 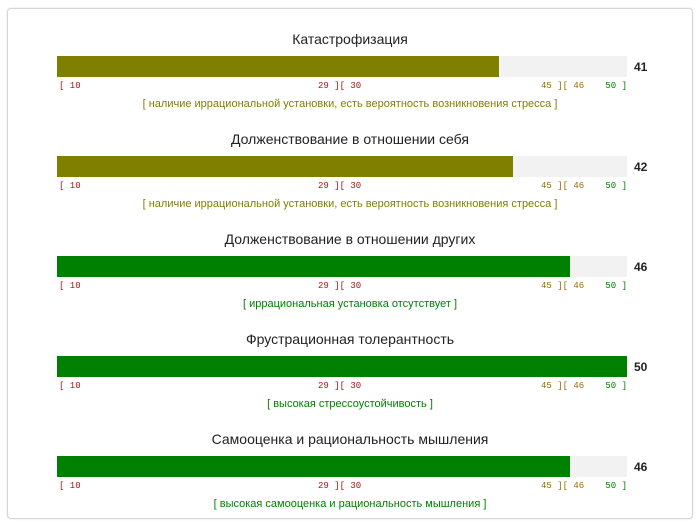 What do you see at coordinates (350, 404) in the screenshot?
I see `scale-interpretation: [ высокая стрессоустойчивость ]` at bounding box center [350, 404].